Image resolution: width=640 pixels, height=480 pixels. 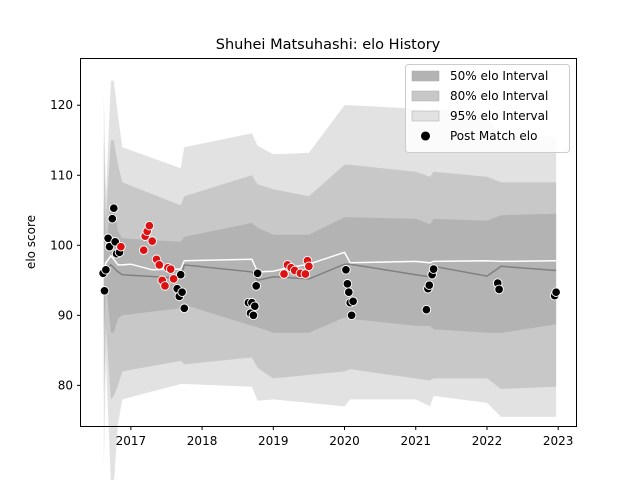 What do you see at coordinates (65, 385) in the screenshot?
I see `y-tick-label: 80` at bounding box center [65, 385].